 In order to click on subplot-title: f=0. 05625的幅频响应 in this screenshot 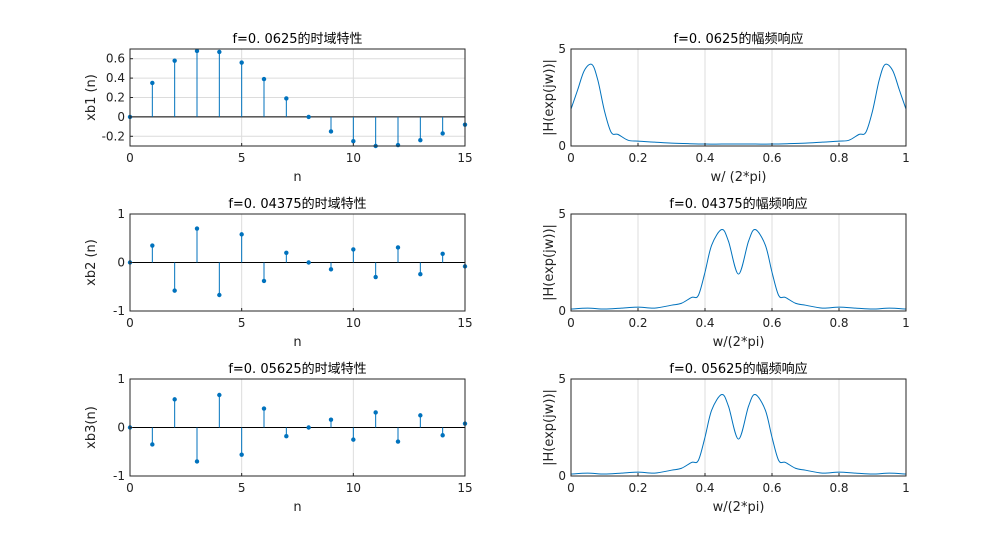, I will do `click(738, 369)`.